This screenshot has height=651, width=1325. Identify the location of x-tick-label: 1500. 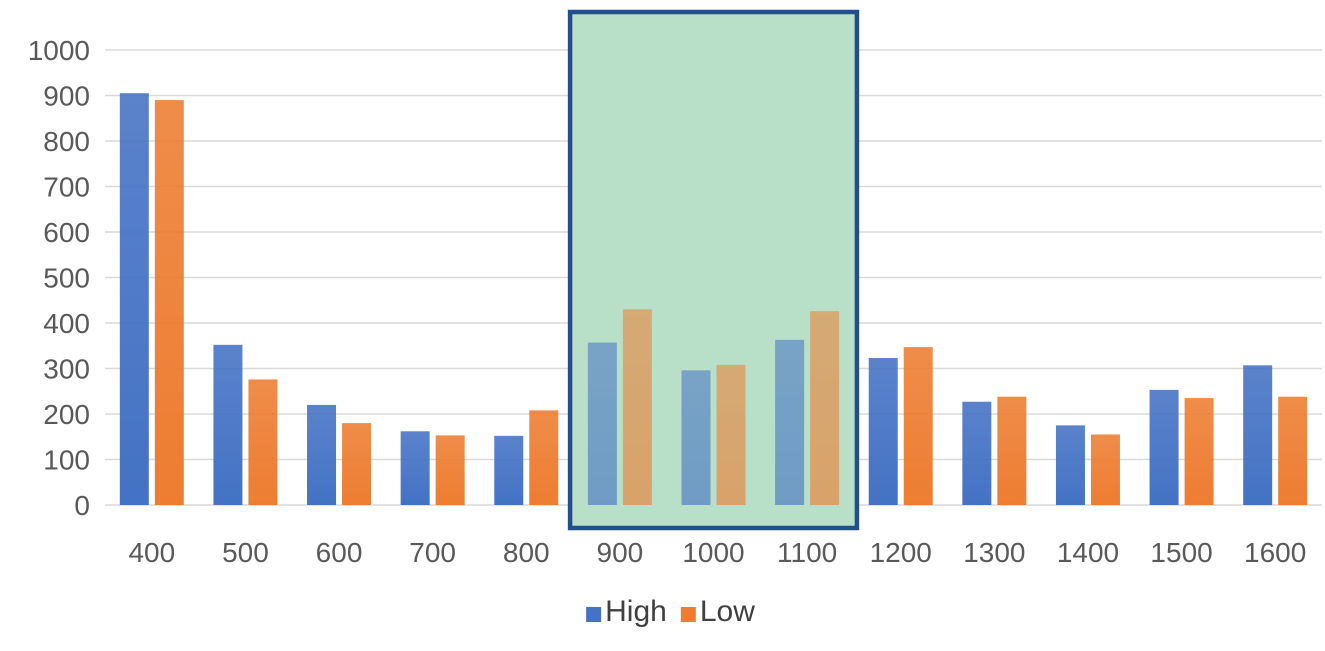
(1181, 552).